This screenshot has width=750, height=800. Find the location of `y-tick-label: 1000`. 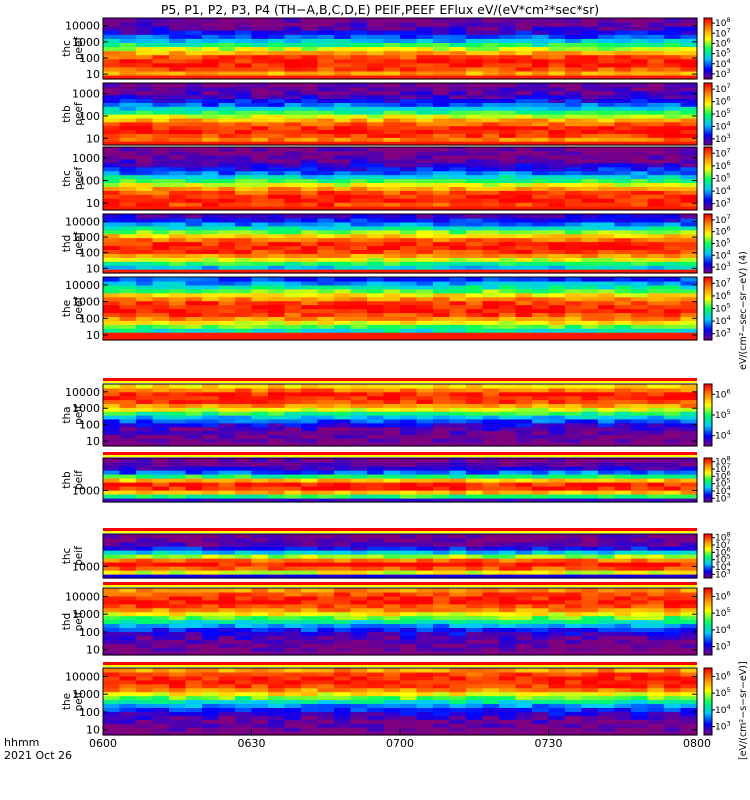

y-tick-label: 1000 is located at coordinates (86, 42).